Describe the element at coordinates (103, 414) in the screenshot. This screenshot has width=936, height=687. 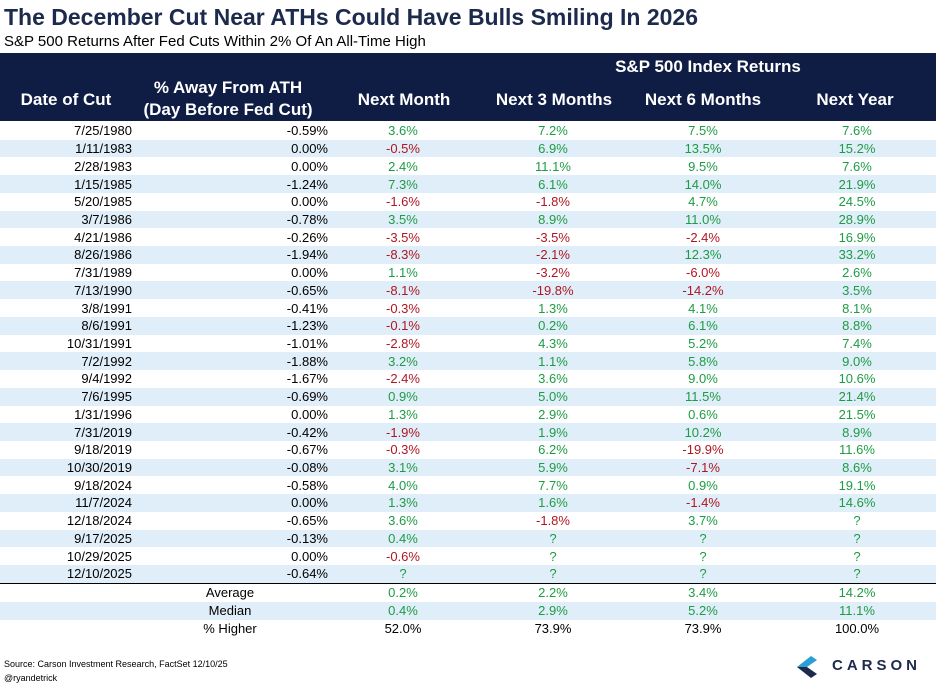
I see `cell-date: 1/31/1996` at that location.